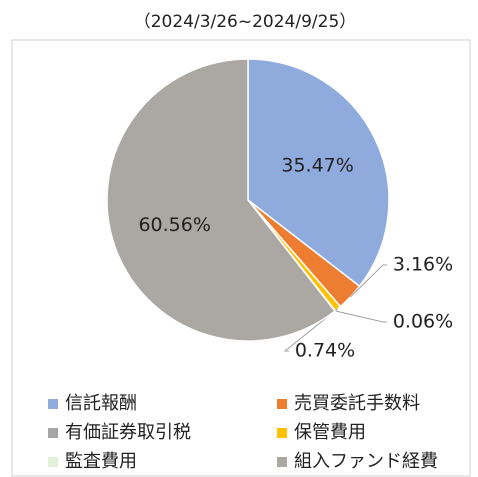  Describe the element at coordinates (330, 432) in the screenshot. I see `legend-label: 保管費用` at that location.